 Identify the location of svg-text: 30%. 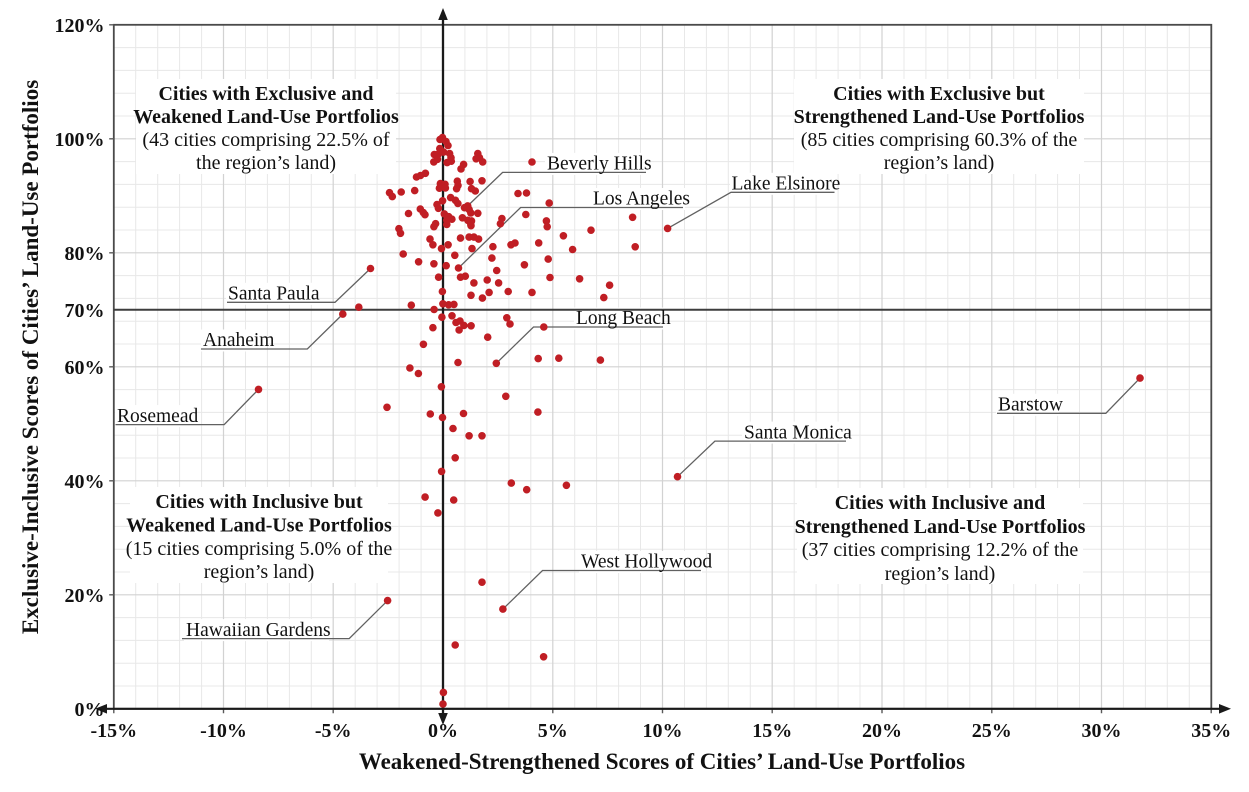
(1102, 731).